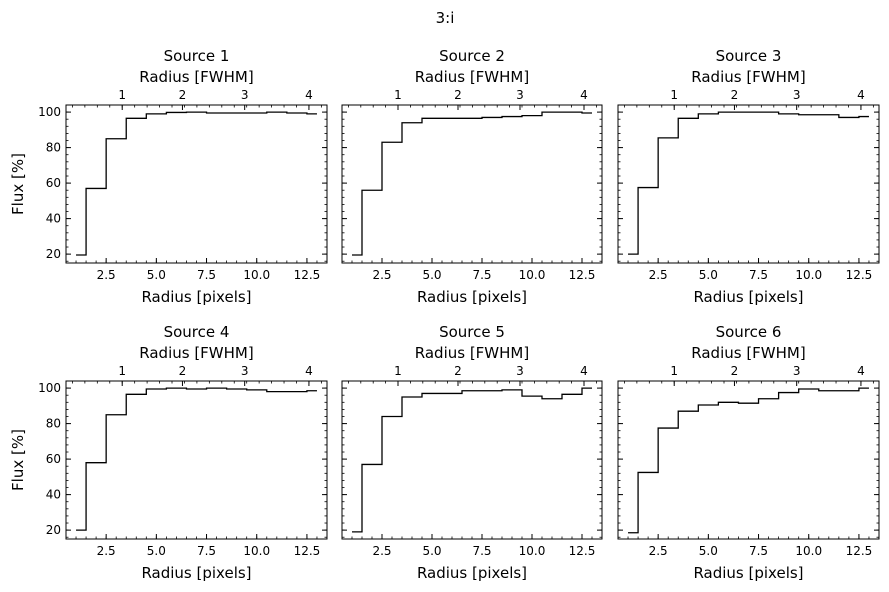  What do you see at coordinates (472, 56) in the screenshot?
I see `panel-title: Source 2` at bounding box center [472, 56].